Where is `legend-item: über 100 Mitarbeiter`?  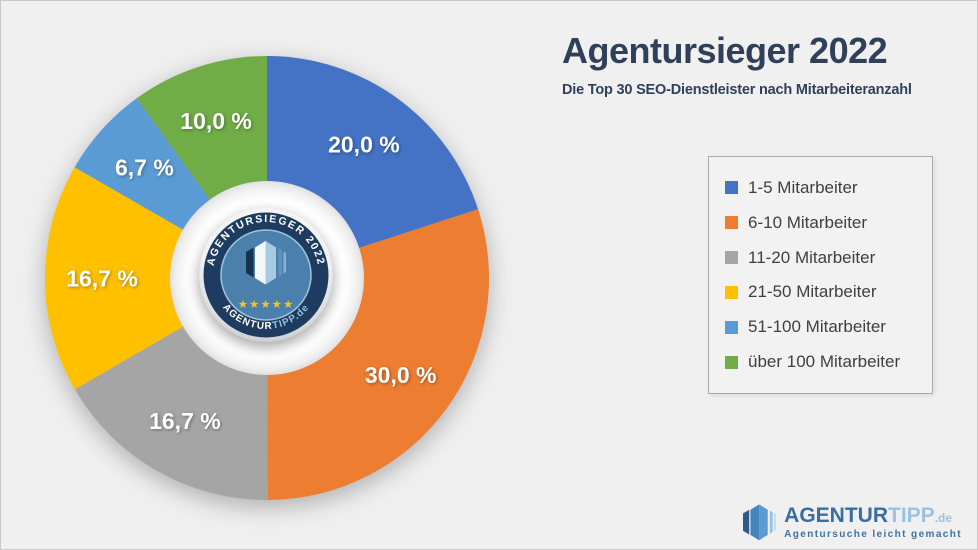
legend-item: über 100 Mitarbeiter is located at coordinates (824, 362).